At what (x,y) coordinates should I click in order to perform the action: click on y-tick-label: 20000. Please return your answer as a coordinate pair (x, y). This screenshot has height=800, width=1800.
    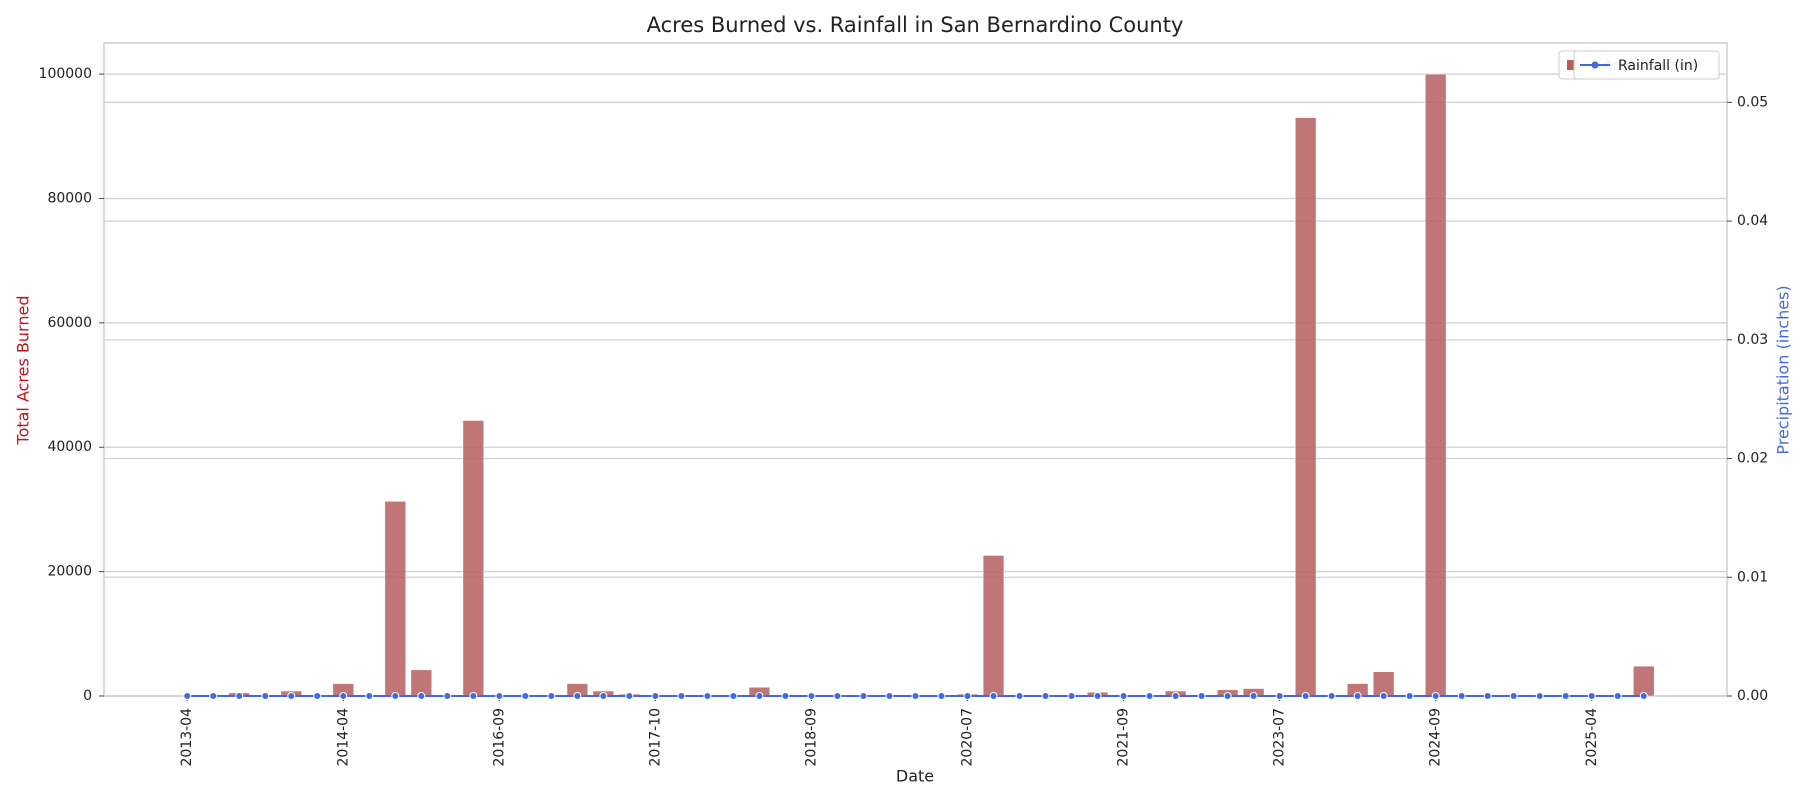
    Looking at the image, I should click on (69, 572).